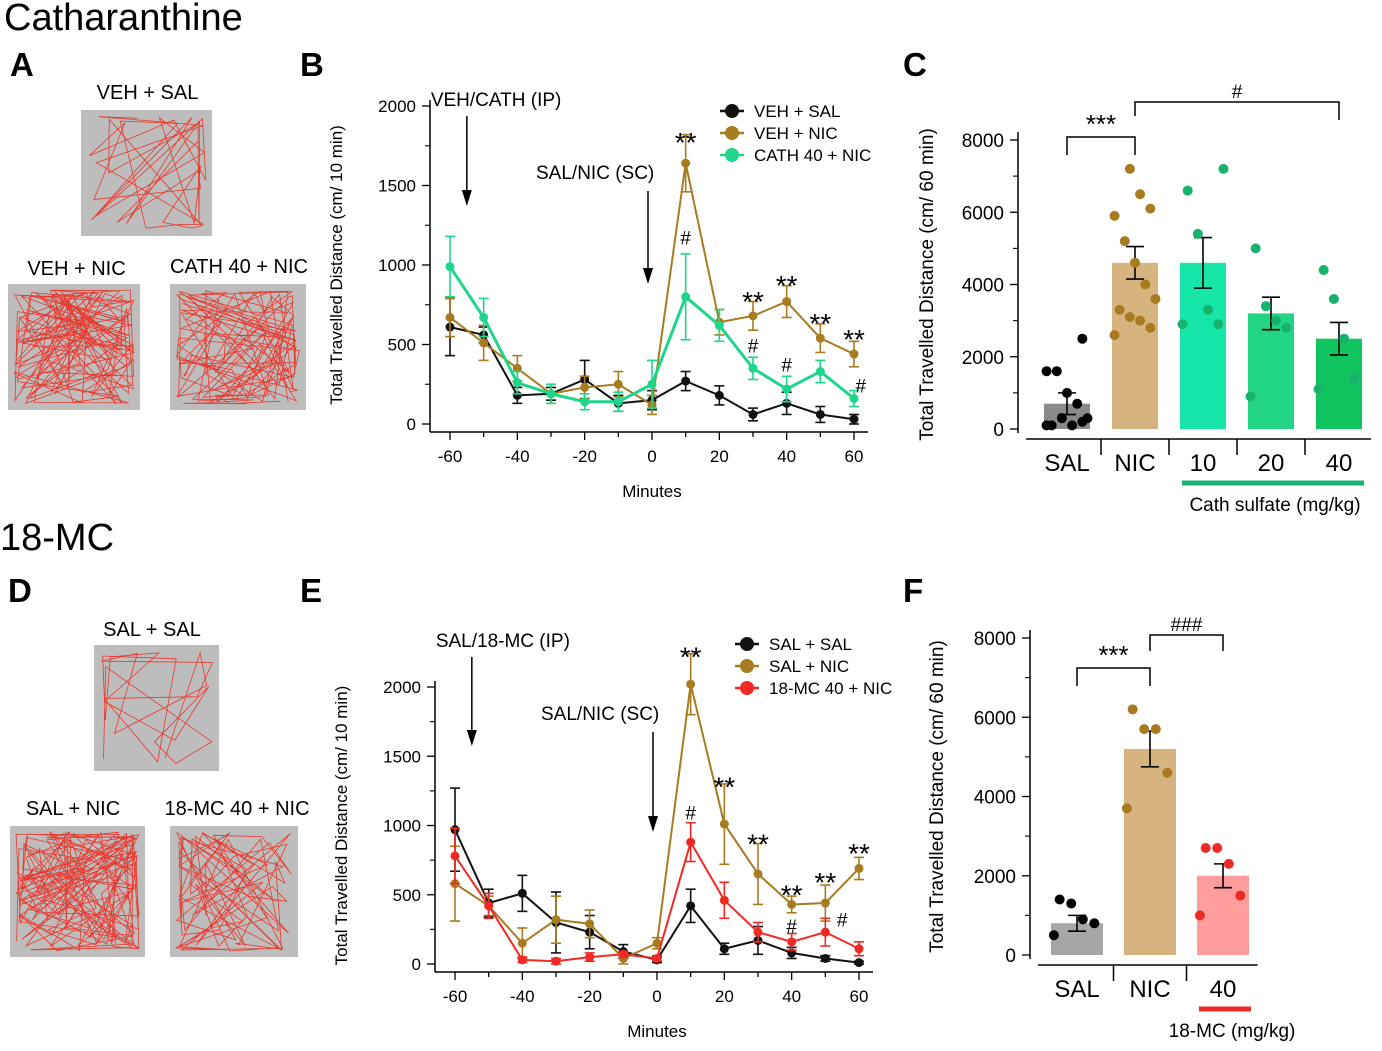  Describe the element at coordinates (152, 630) in the screenshot. I see `track-label-sal-sal: SAL + SAL` at that location.